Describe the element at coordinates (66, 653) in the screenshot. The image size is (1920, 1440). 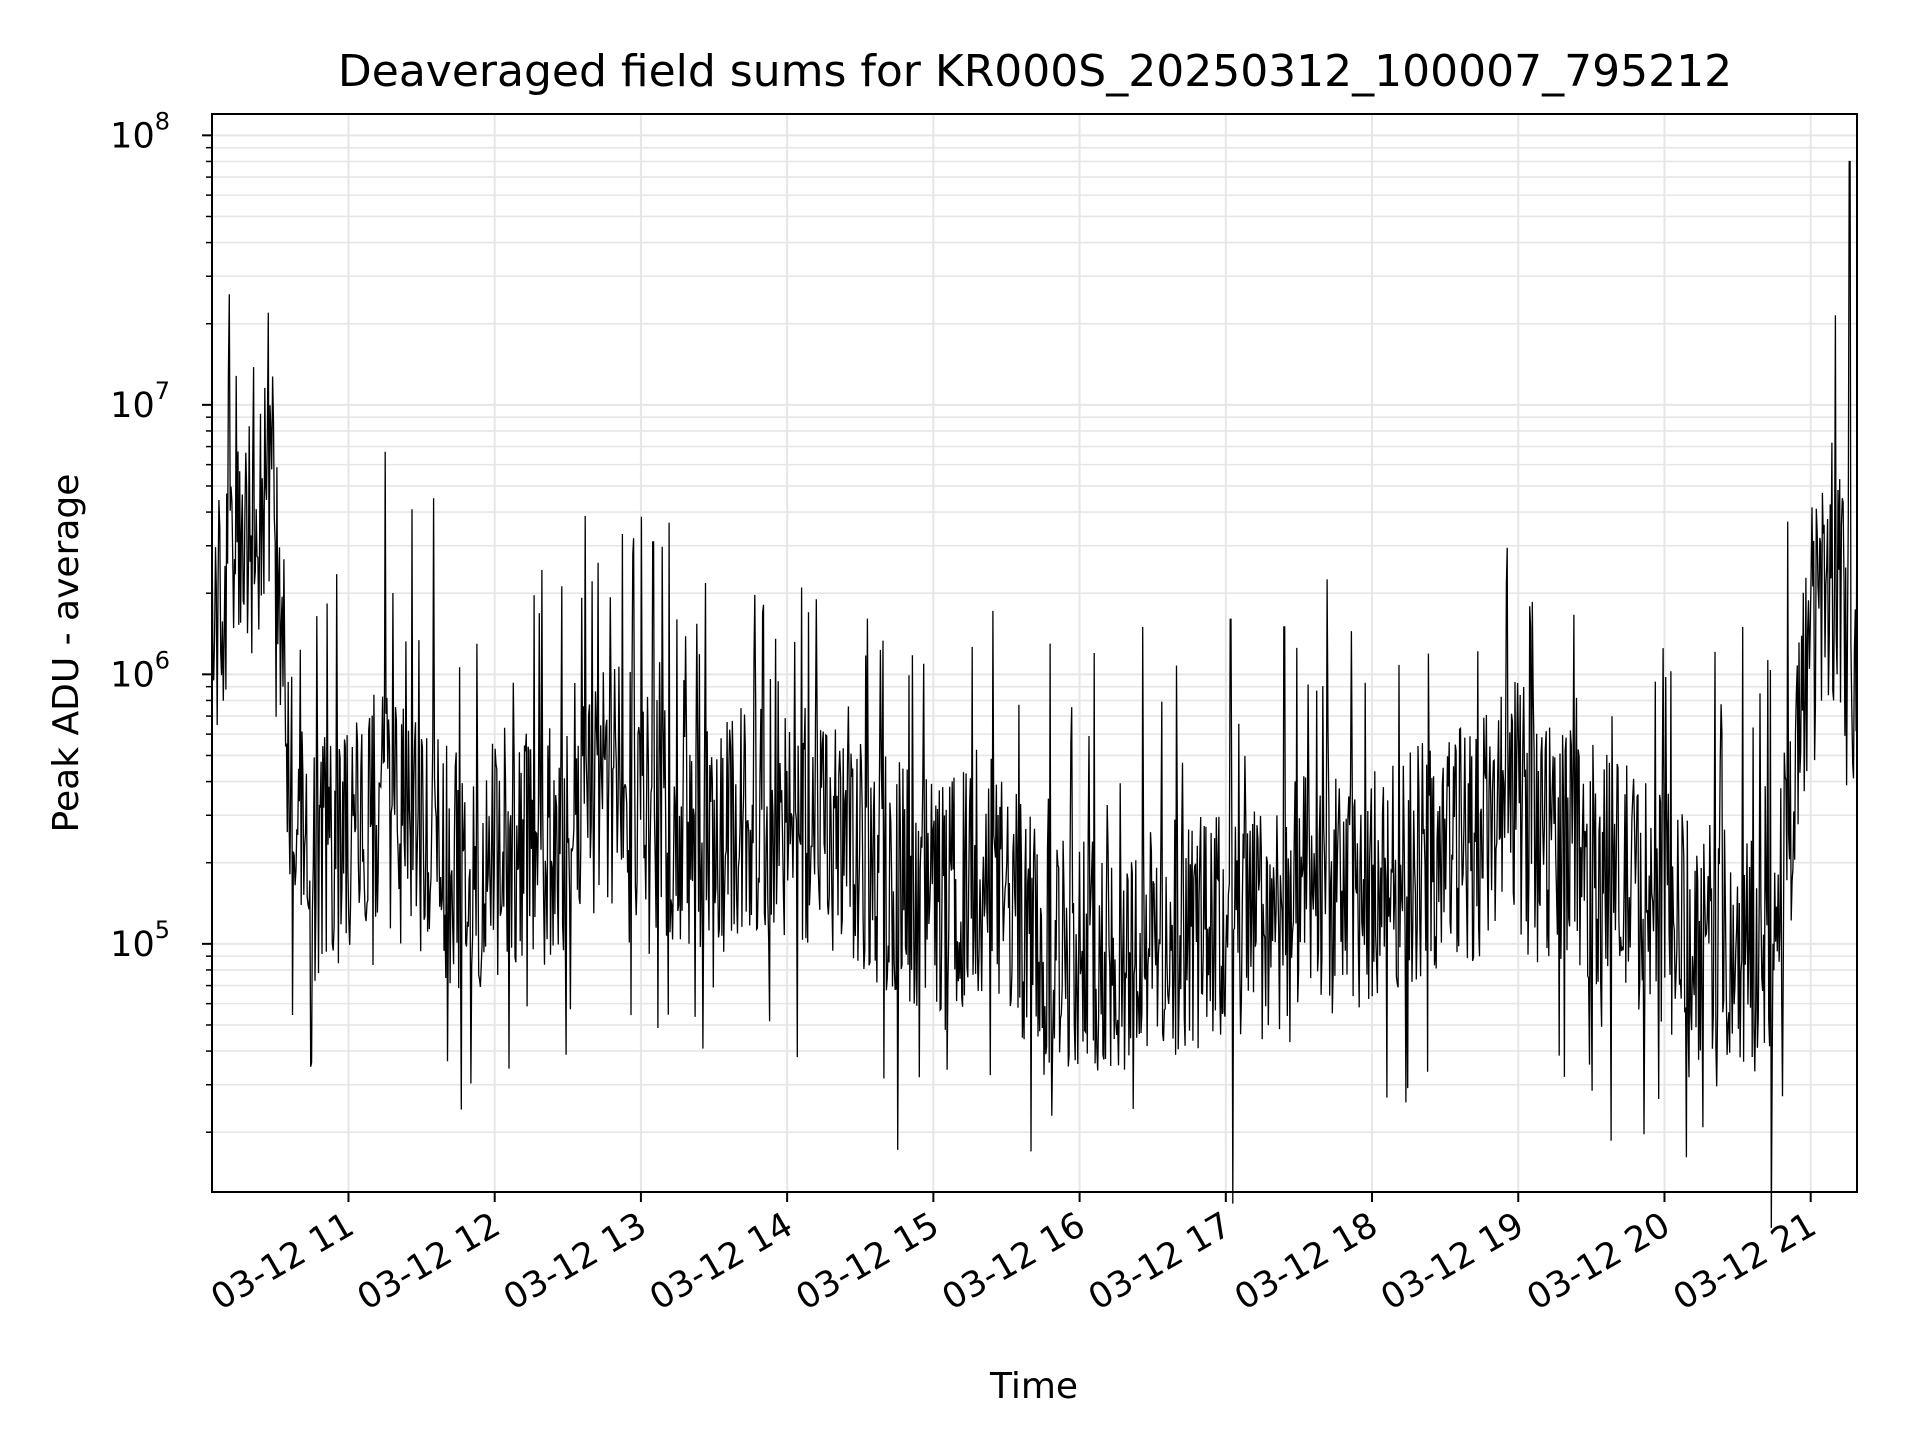
I see `y-axis-label: Peak ADU - average` at that location.